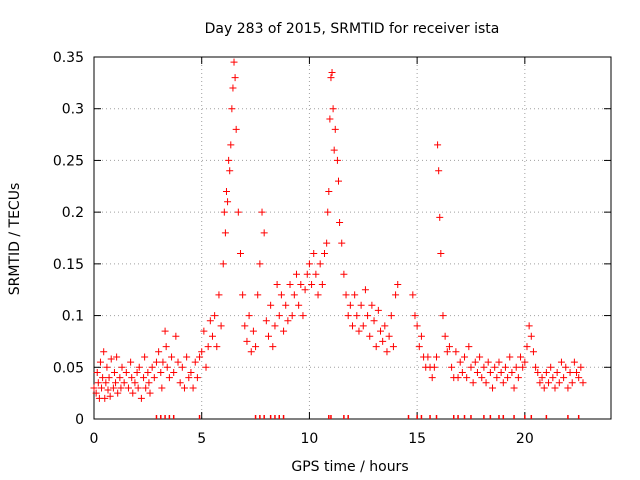 This screenshot has width=640, height=480. I want to click on y-axis-label: SRMTID / TECUs, so click(15, 239).